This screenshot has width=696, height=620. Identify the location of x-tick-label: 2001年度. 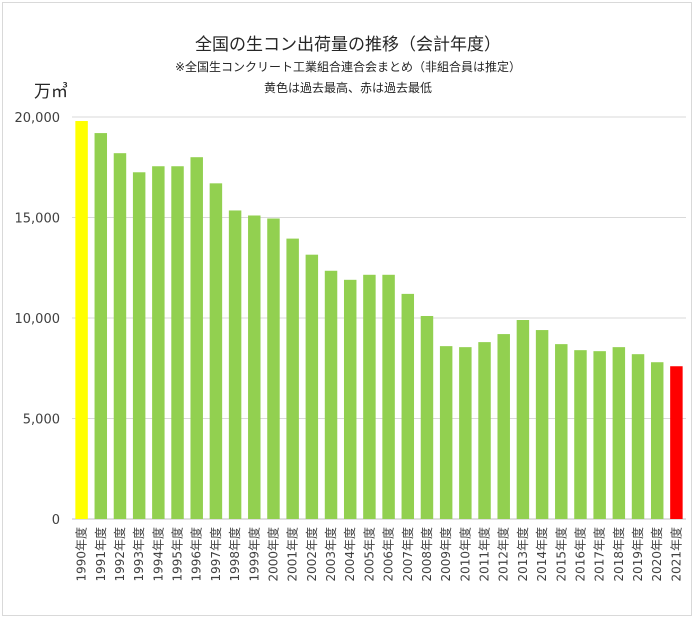
(292, 554).